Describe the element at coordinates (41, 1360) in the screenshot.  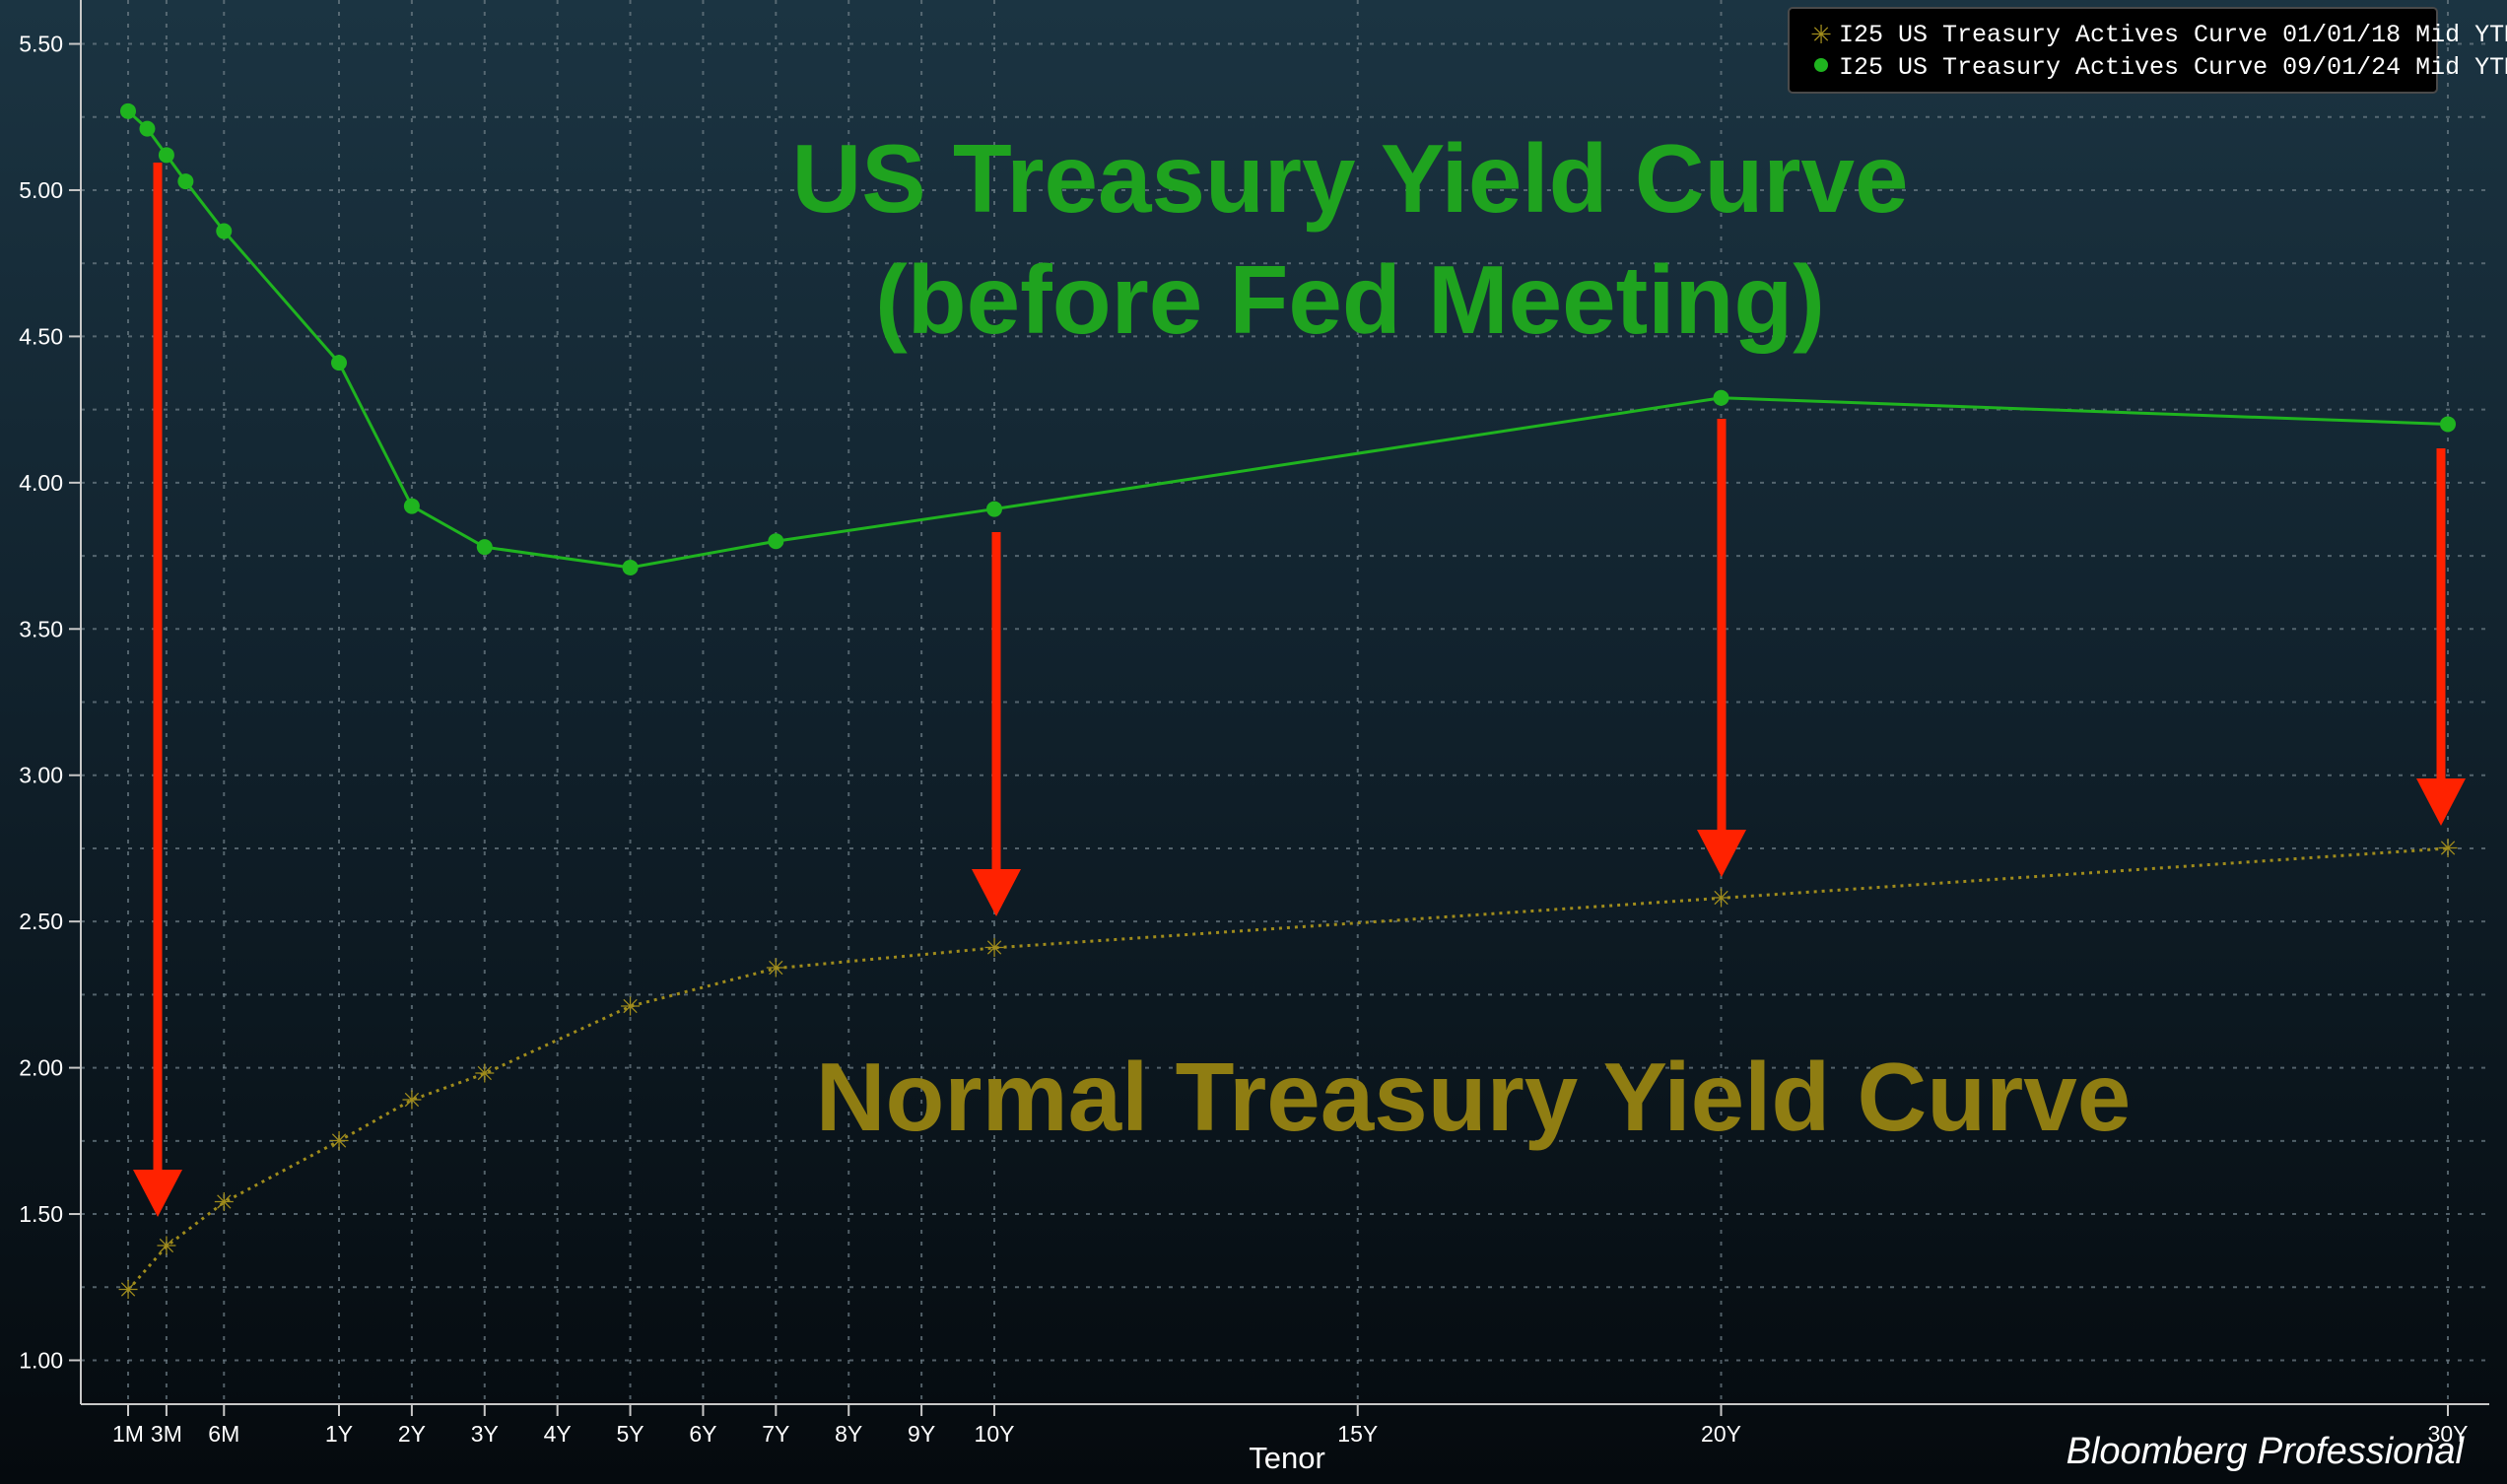
I see `y-tick-label: 1.00` at that location.